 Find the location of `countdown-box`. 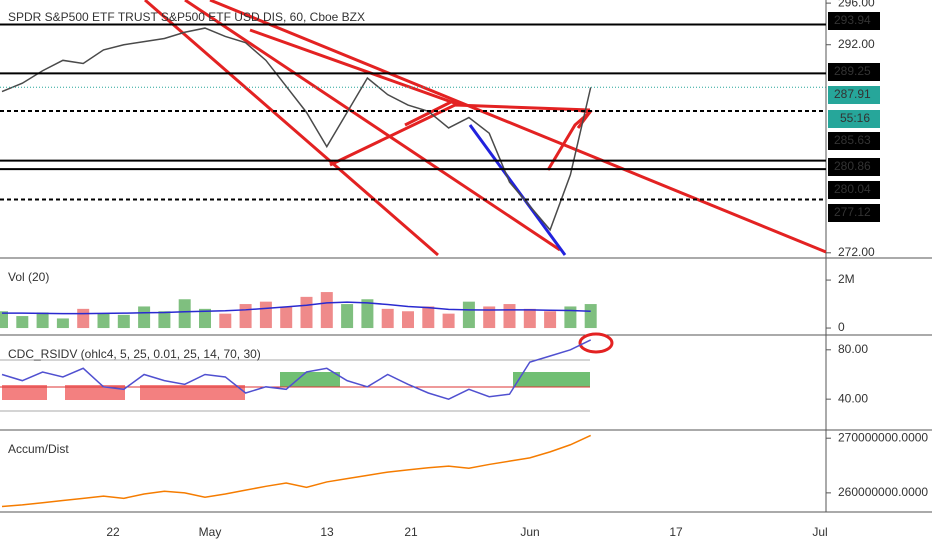

countdown-box is located at coordinates (854, 119).